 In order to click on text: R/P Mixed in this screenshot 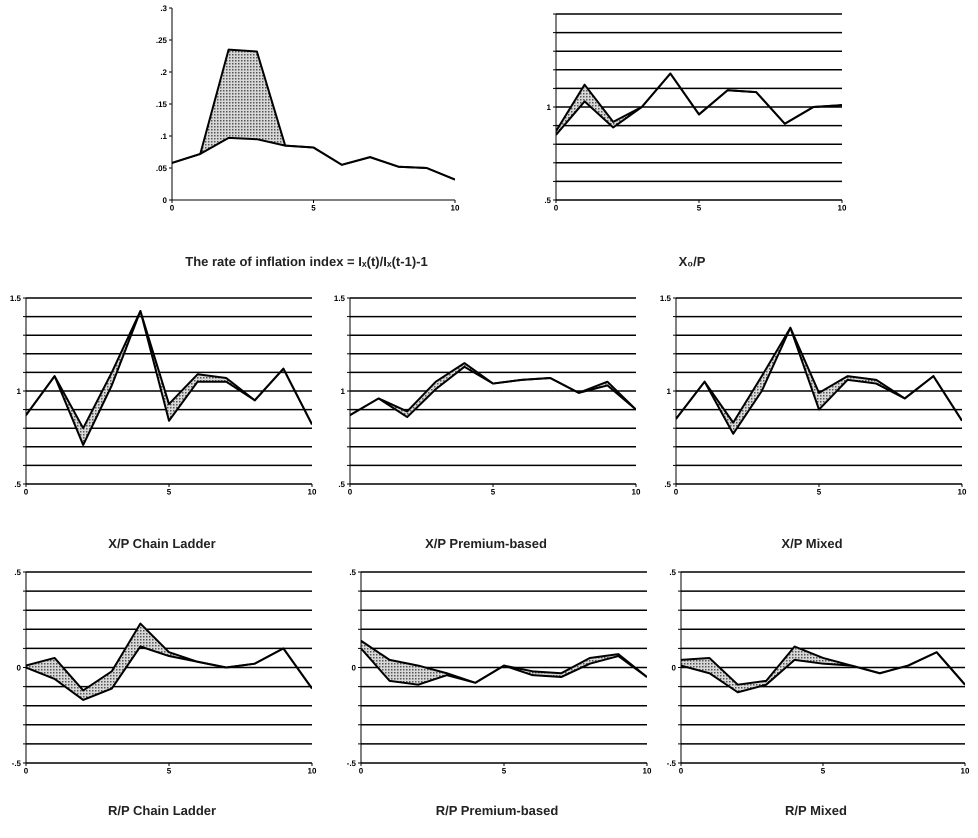, I will do `click(816, 810)`.